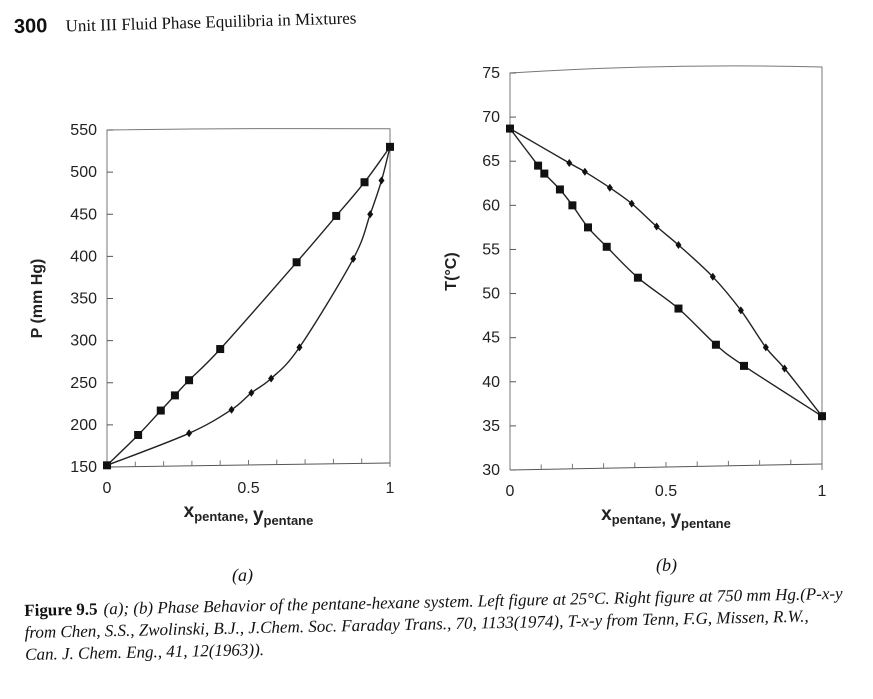 This screenshot has width=873, height=699. What do you see at coordinates (30, 26) in the screenshot?
I see `page-number: 300` at bounding box center [30, 26].